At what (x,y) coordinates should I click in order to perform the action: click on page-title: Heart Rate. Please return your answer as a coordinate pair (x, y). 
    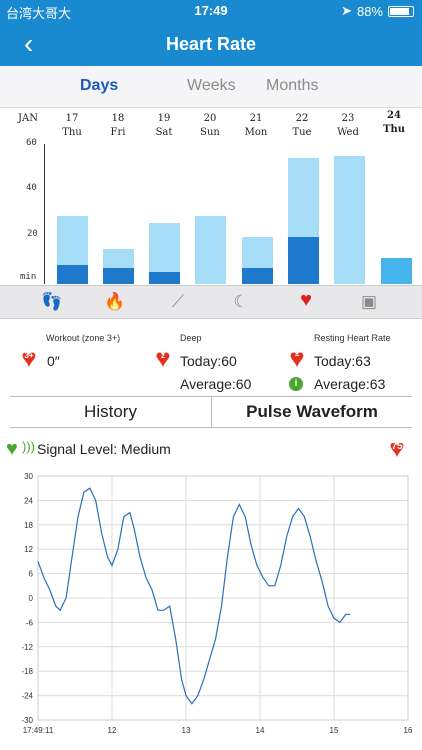
    Looking at the image, I should click on (211, 44).